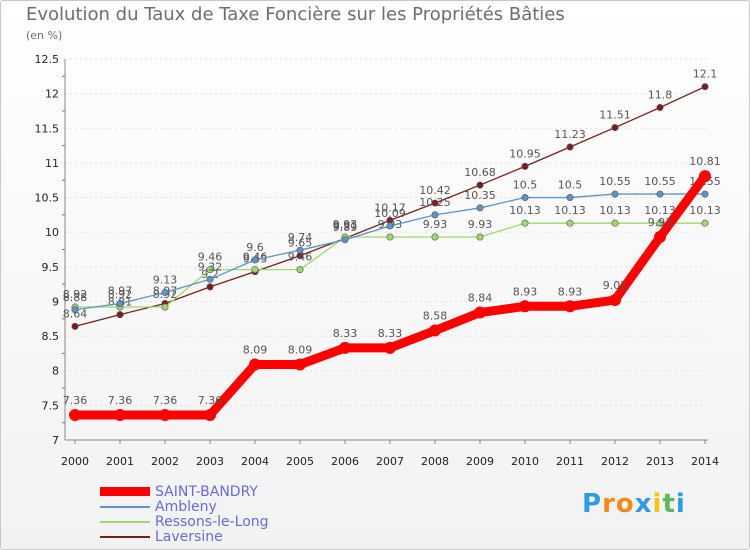 The height and width of the screenshot is (550, 750). Describe the element at coordinates (120, 461) in the screenshot. I see `x-tick-label: 2001` at that location.